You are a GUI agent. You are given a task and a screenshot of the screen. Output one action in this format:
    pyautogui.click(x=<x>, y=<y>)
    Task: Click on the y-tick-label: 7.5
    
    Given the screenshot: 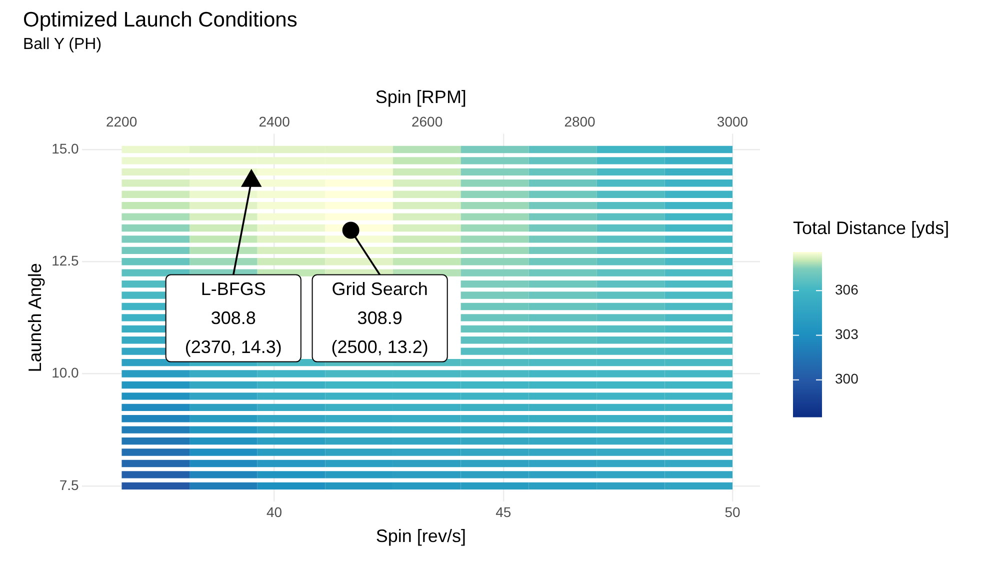 What is the action you would take?
    pyautogui.click(x=69, y=484)
    